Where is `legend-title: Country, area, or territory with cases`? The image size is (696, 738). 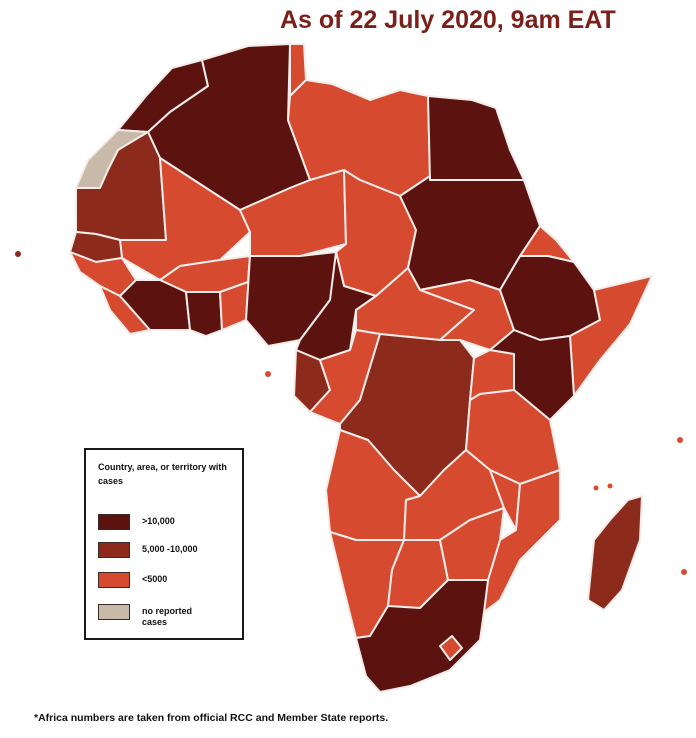 legend-title: Country, area, or territory with cases is located at coordinates (162, 474).